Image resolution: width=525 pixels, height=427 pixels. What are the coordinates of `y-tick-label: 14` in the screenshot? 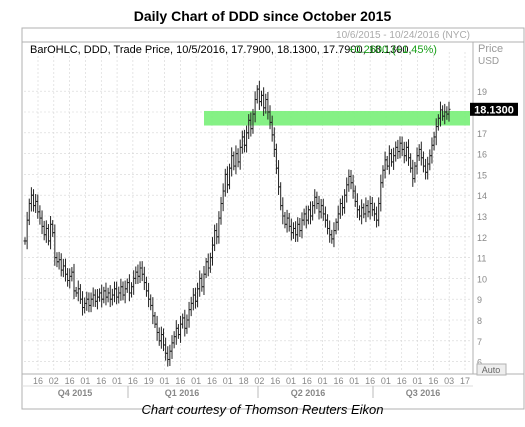 It's located at (482, 196).